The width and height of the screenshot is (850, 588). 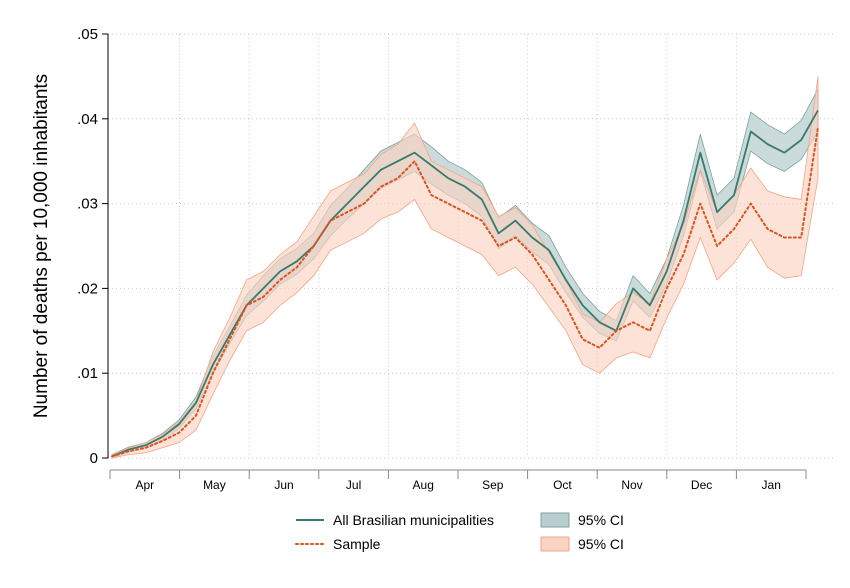 I want to click on legend-item: Sample, so click(x=338, y=544).